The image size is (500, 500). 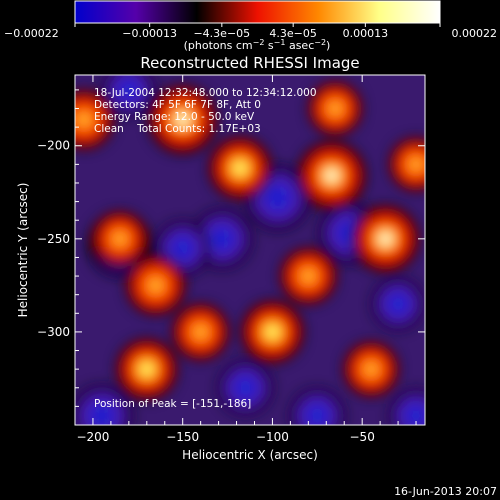 What do you see at coordinates (366, 33) in the screenshot?
I see `colorbar-tick-label: 0.00013` at bounding box center [366, 33].